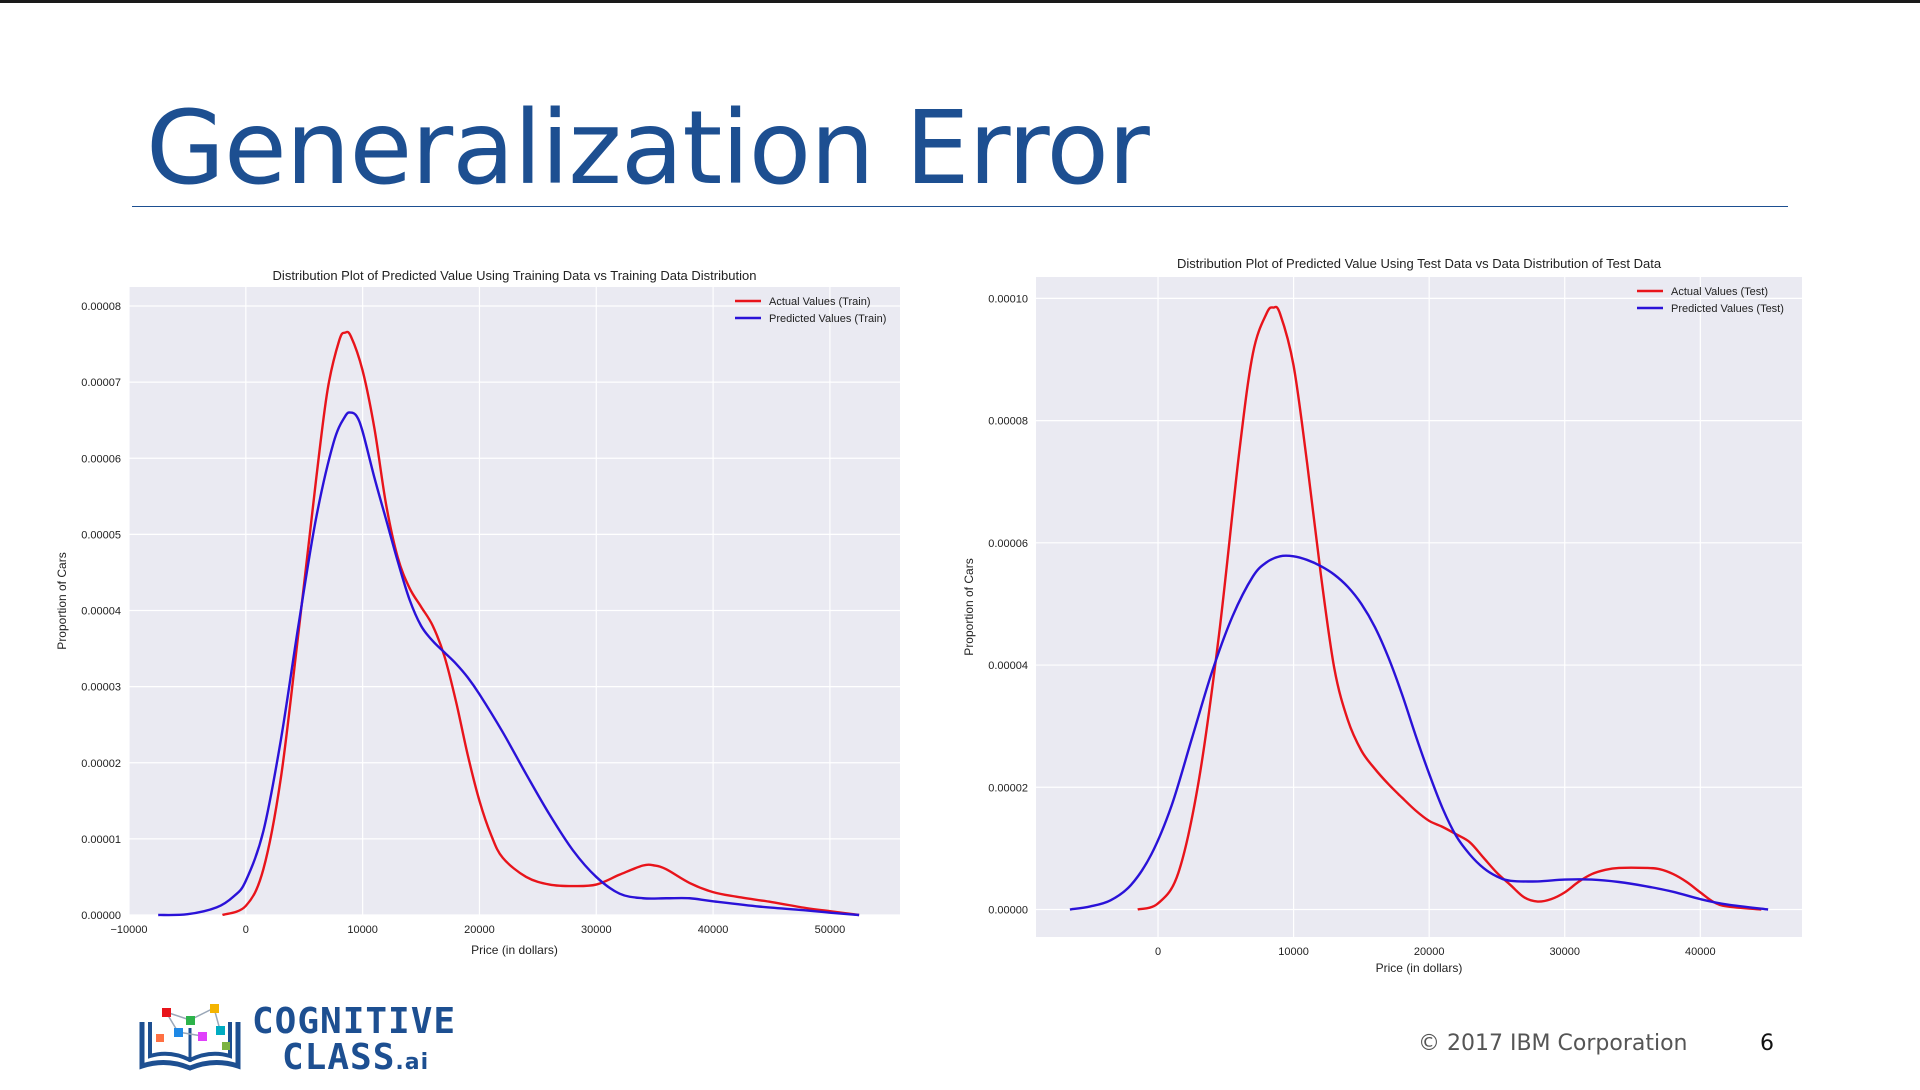  I want to click on y-tick-label: 0.00010, so click(1008, 299).